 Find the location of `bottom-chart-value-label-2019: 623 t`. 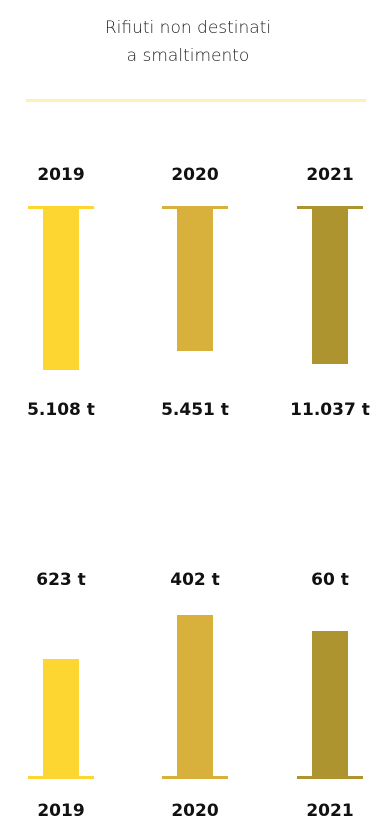

bottom-chart-value-label-2019: 623 t is located at coordinates (61, 580).